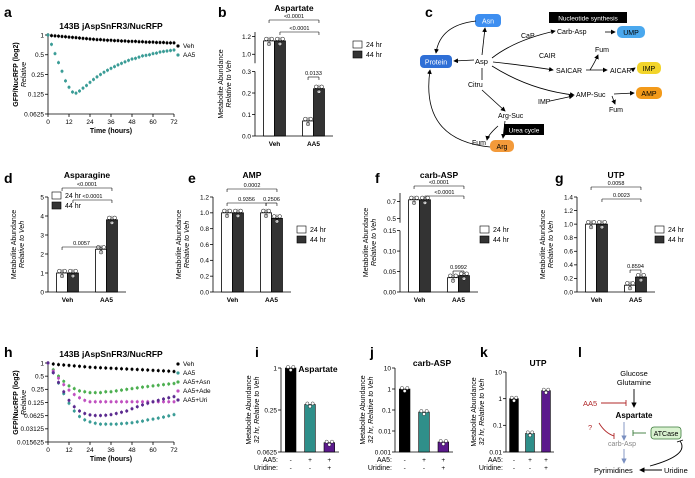 This screenshot has height=478, width=695. What do you see at coordinates (34, 114) in the screenshot?
I see `y-tick-label: 0.0625` at bounding box center [34, 114].